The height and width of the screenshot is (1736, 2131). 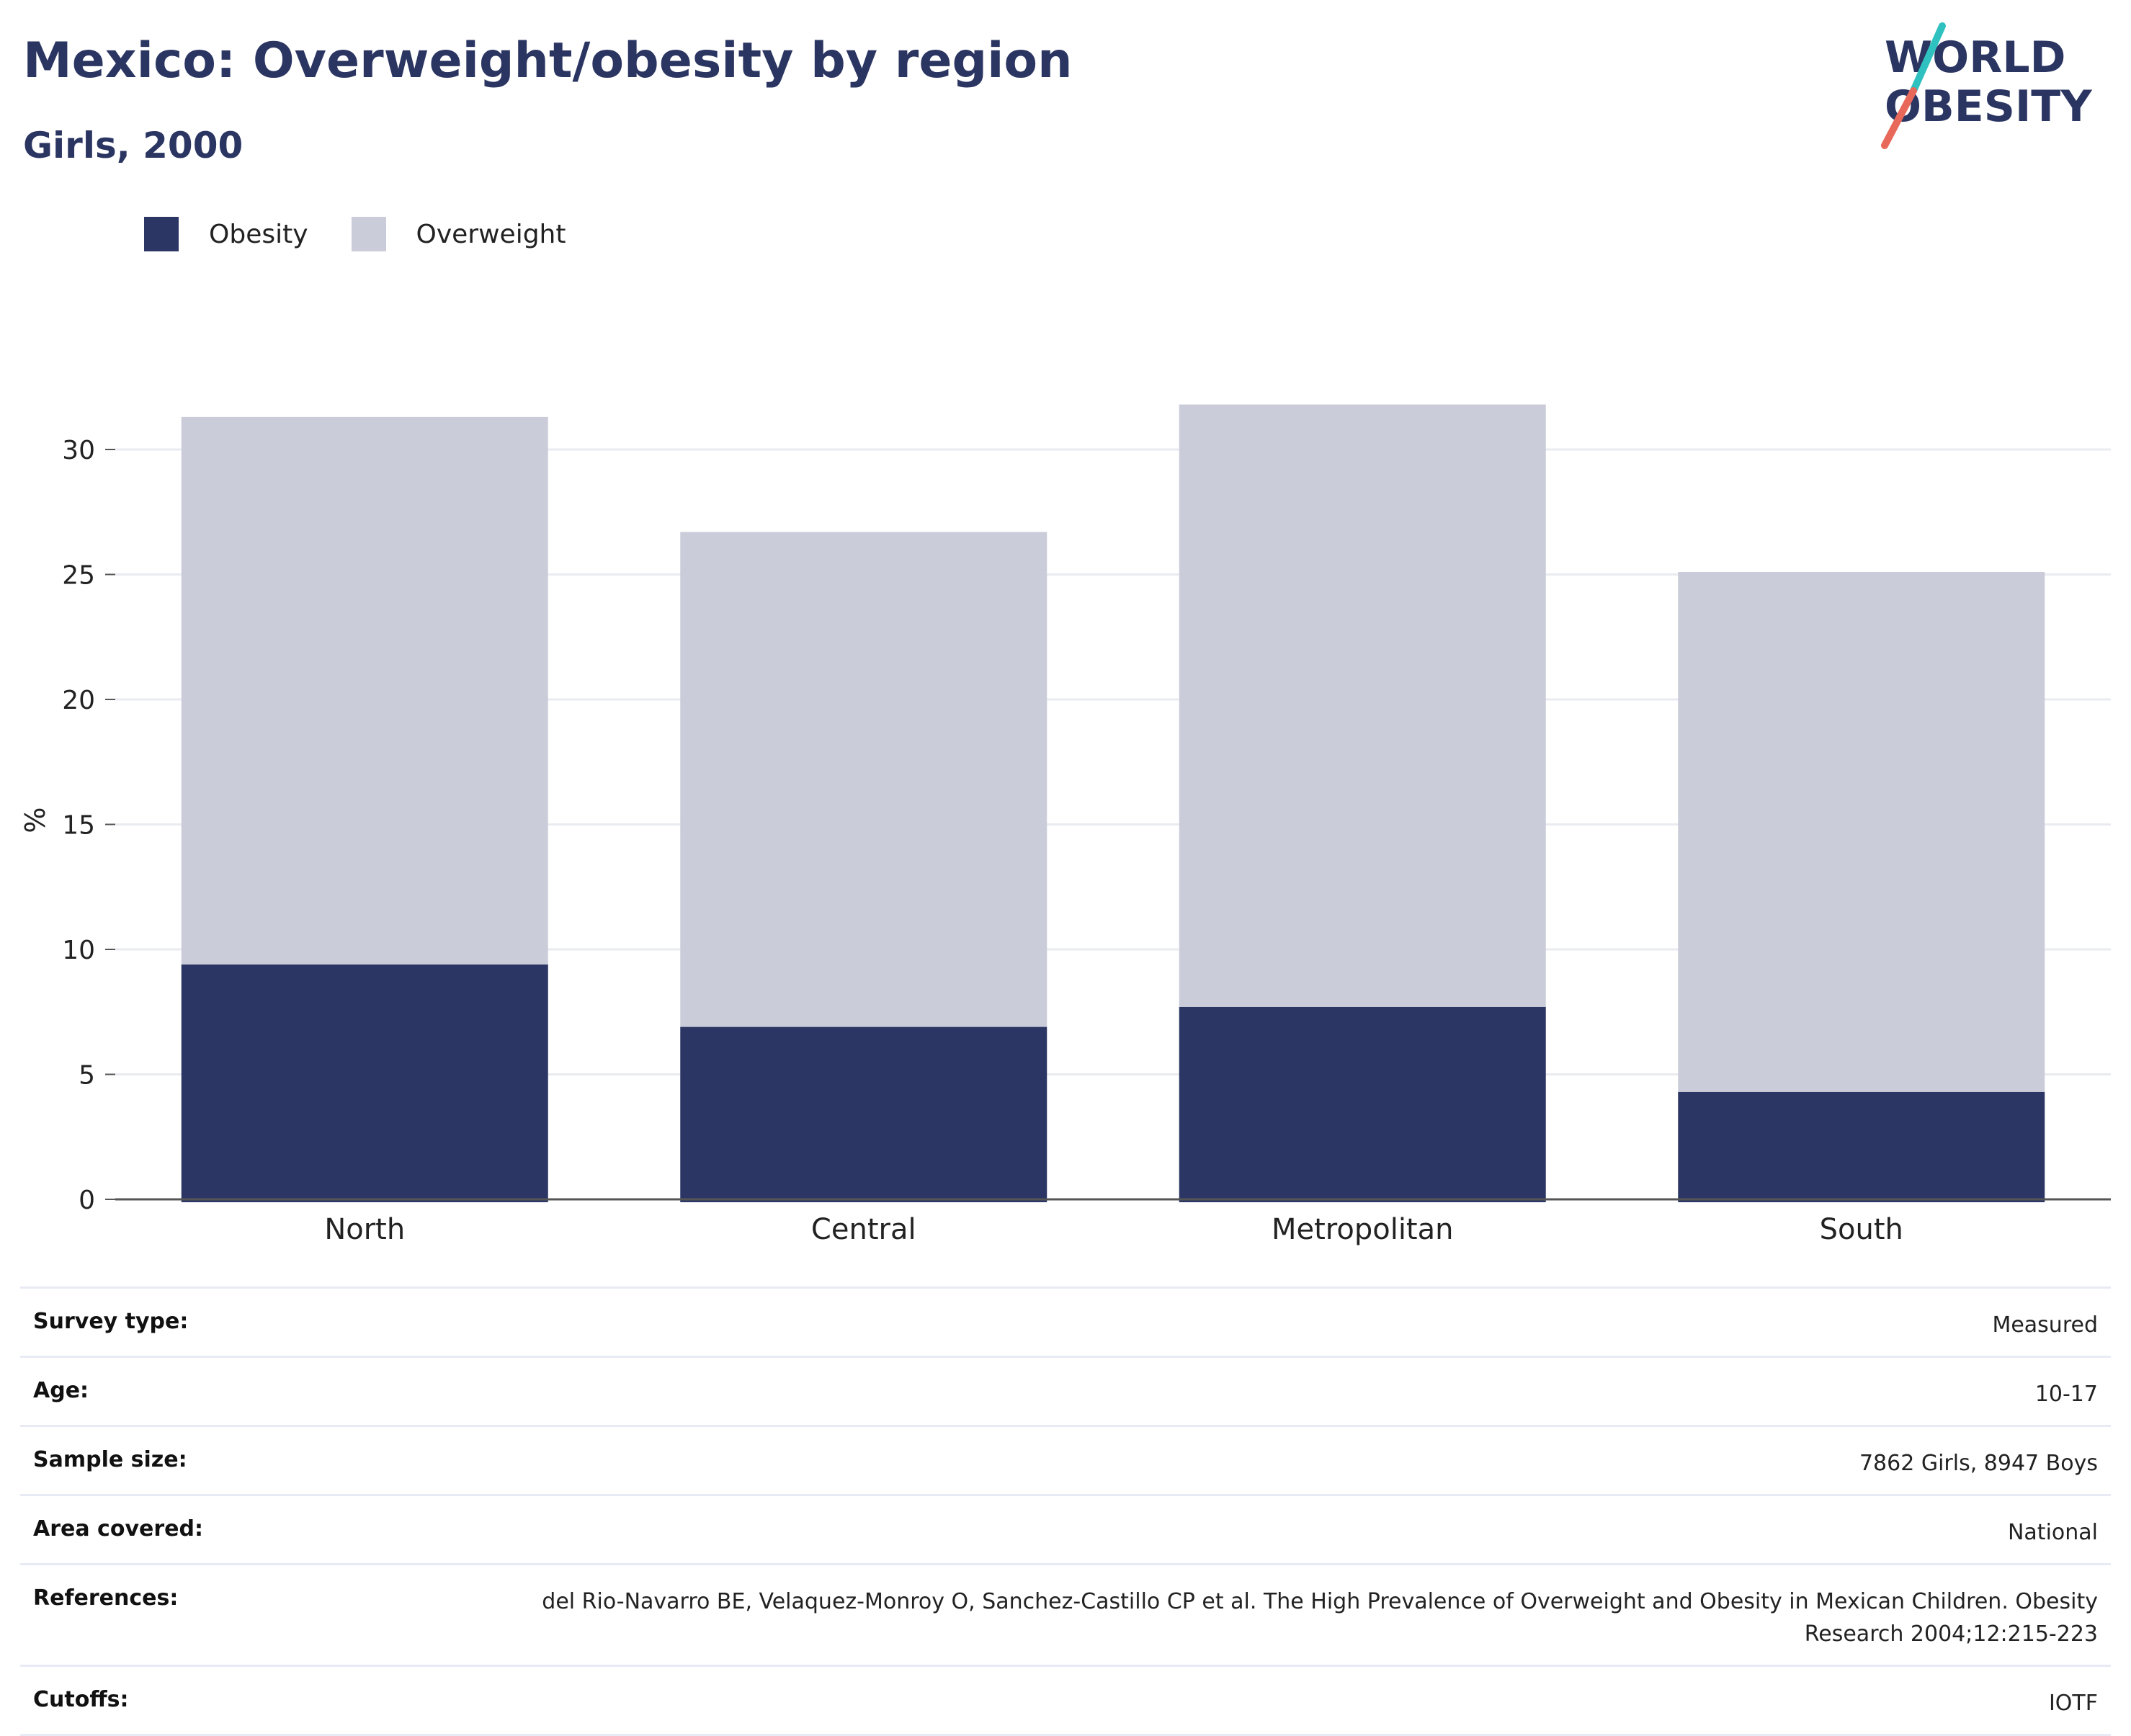 I want to click on y-tick-label: 15, so click(x=79, y=826).